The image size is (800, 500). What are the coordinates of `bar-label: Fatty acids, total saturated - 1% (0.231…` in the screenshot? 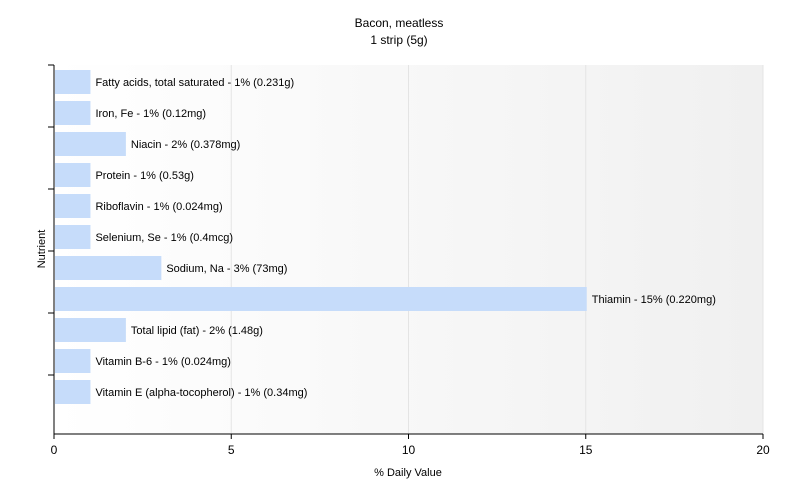 It's located at (194, 83).